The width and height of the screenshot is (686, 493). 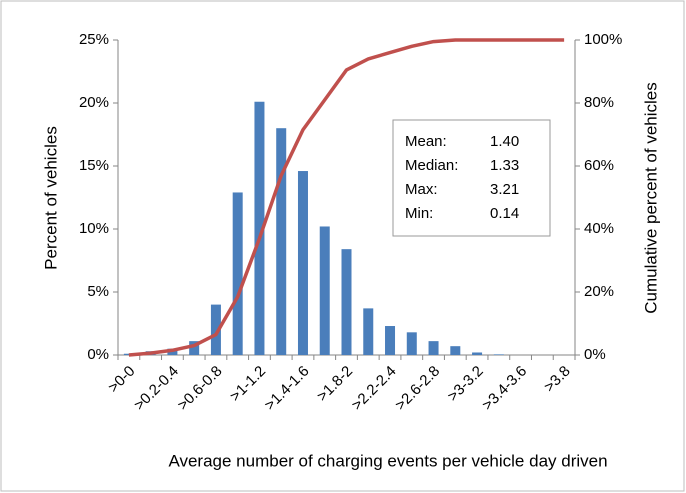 What do you see at coordinates (419, 213) in the screenshot?
I see `stats-label: Min:` at bounding box center [419, 213].